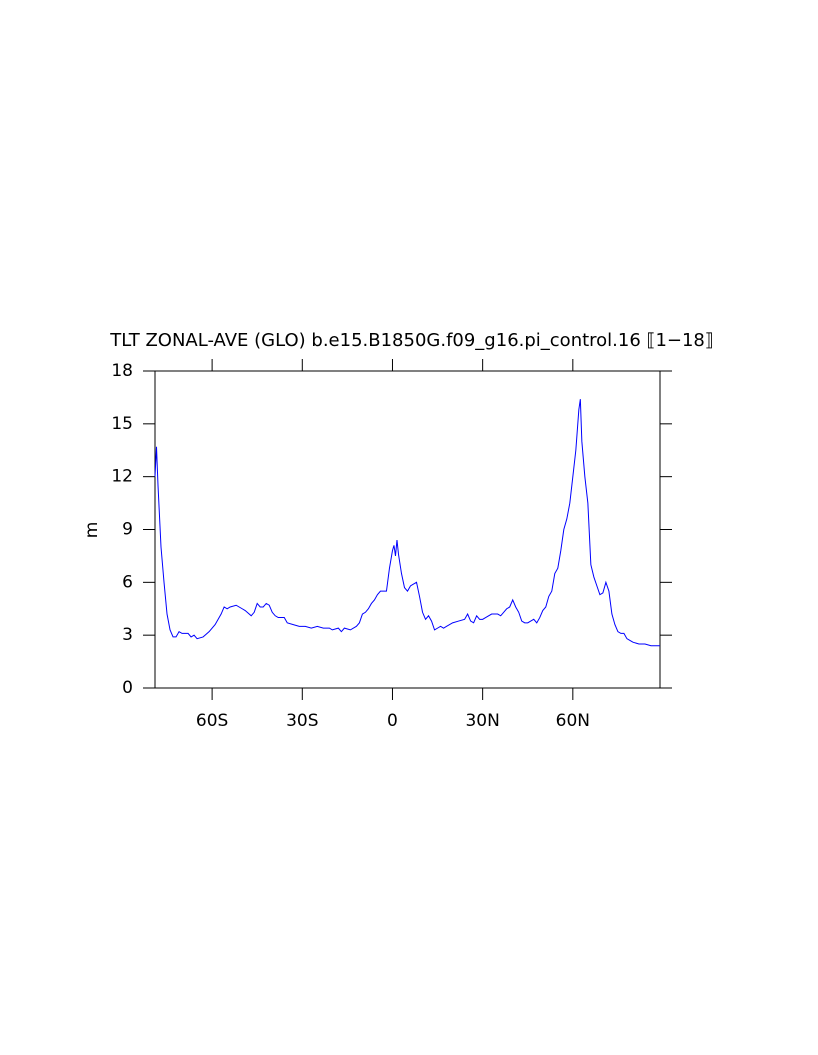  Describe the element at coordinates (573, 721) in the screenshot. I see `x-tick-label: 60N` at that location.